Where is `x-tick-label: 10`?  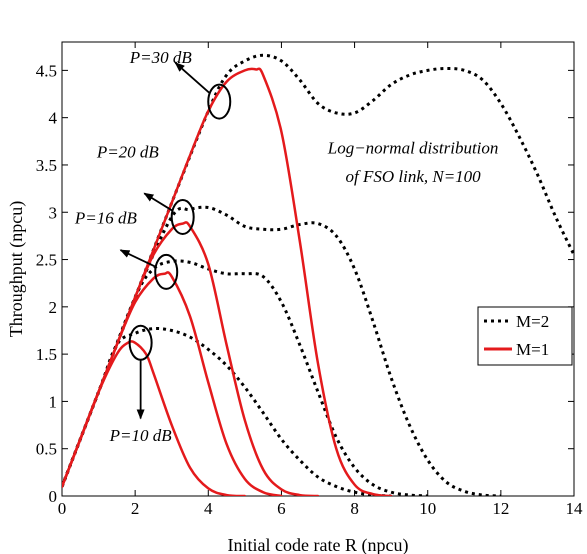 x-tick-label: 10 is located at coordinates (427, 508).